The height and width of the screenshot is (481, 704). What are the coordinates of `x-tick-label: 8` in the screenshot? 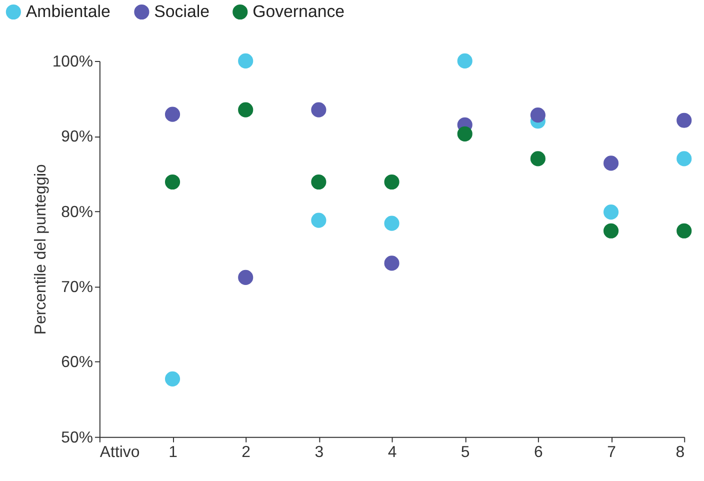 It's located at (680, 453).